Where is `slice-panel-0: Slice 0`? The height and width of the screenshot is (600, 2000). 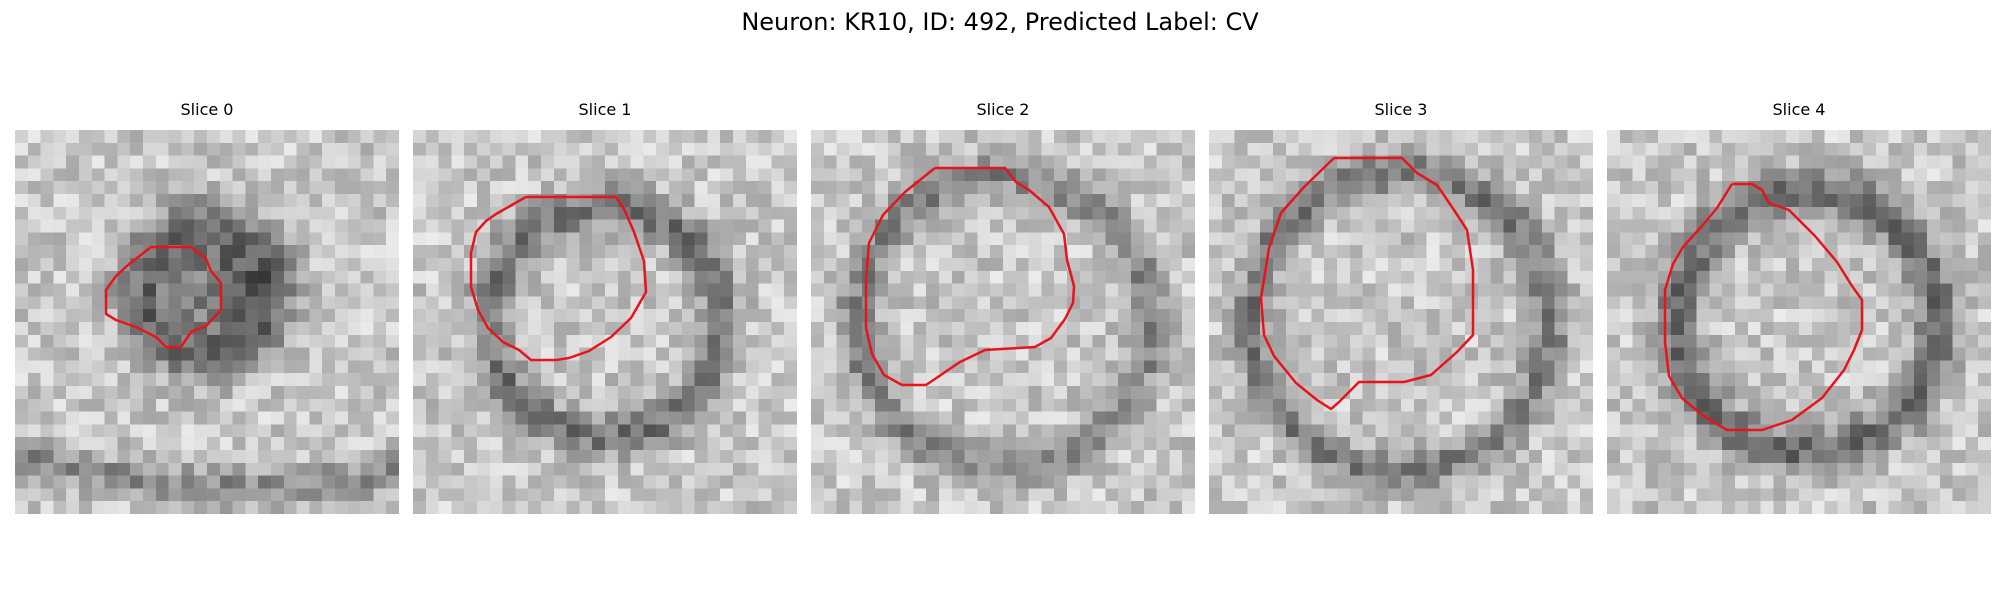 slice-panel-0: Slice 0 is located at coordinates (207, 307).